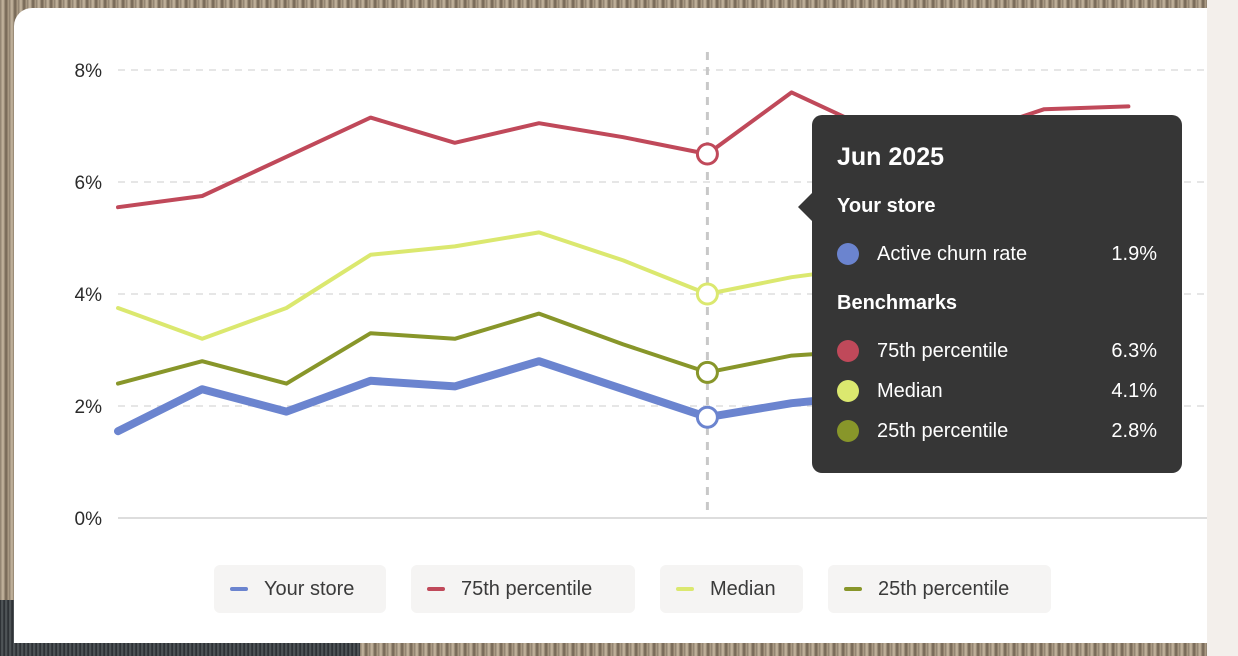  What do you see at coordinates (89, 519) in the screenshot?
I see `y-tick-label: 0%` at bounding box center [89, 519].